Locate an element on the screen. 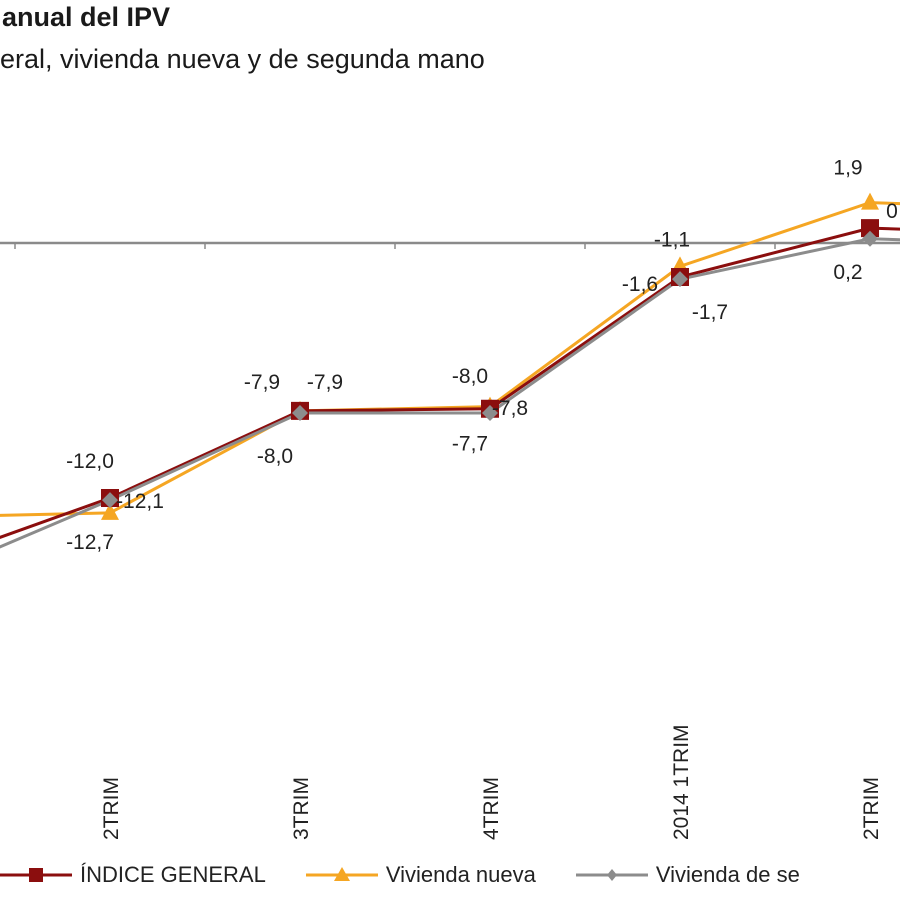  data-label: 0 is located at coordinates (892, 211).